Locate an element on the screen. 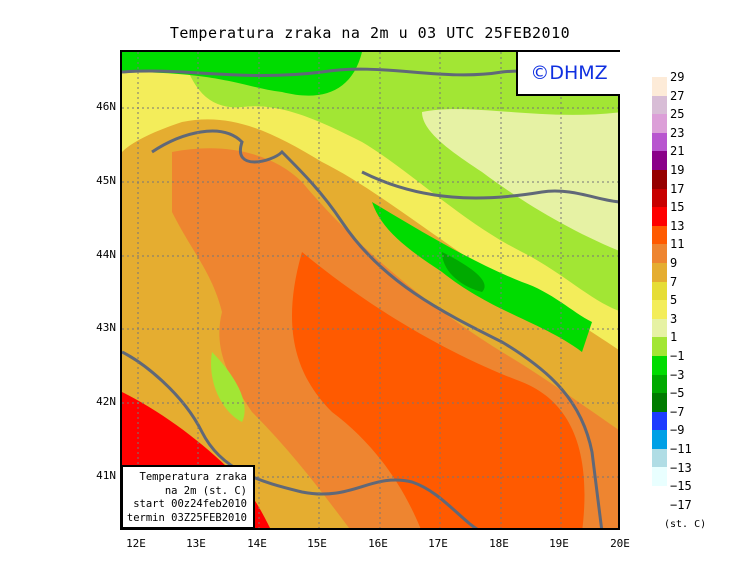  dhmz-logo: ©DHMZ is located at coordinates (568, 74).